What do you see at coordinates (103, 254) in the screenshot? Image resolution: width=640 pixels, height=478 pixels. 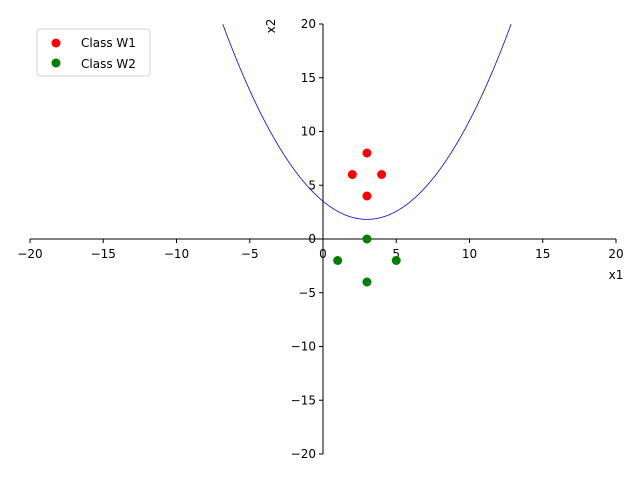 I see `x-tick-label: −15` at bounding box center [103, 254].